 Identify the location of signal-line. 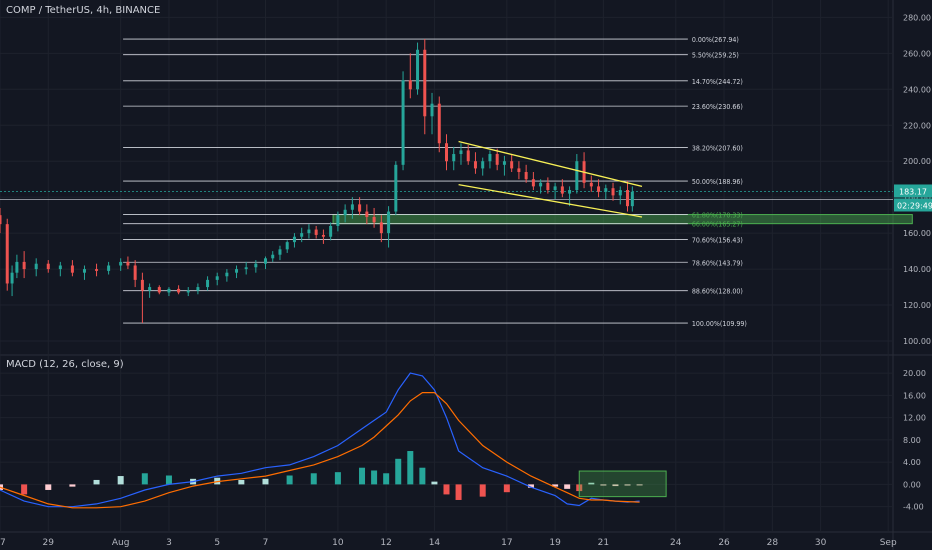
(320, 450).